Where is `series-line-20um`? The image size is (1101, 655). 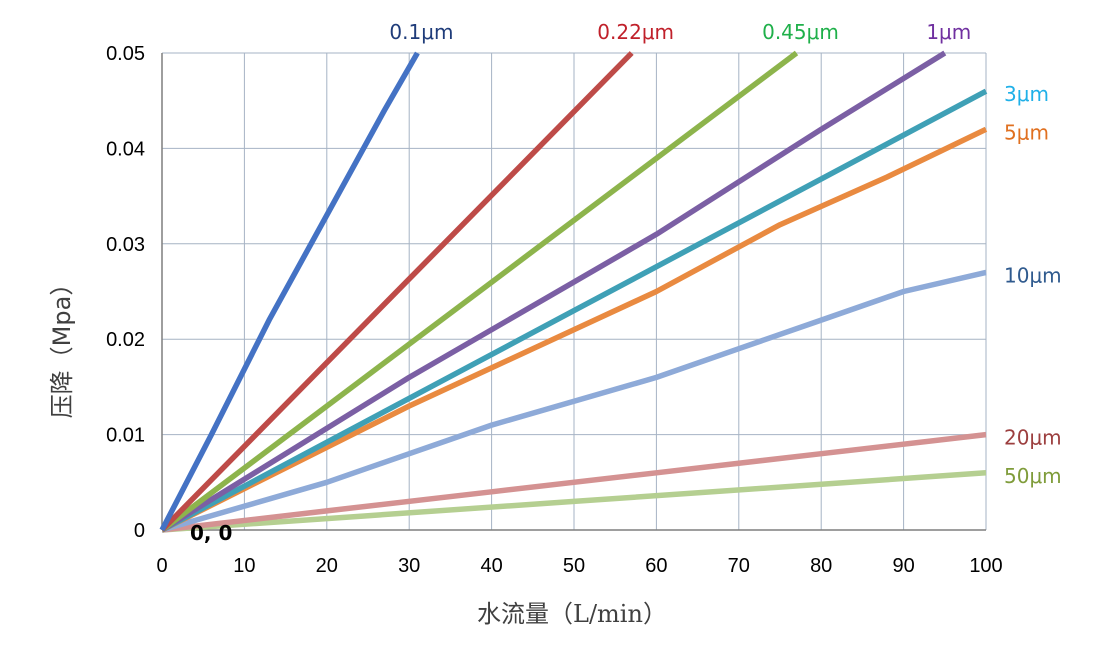 series-line-20um is located at coordinates (574, 482).